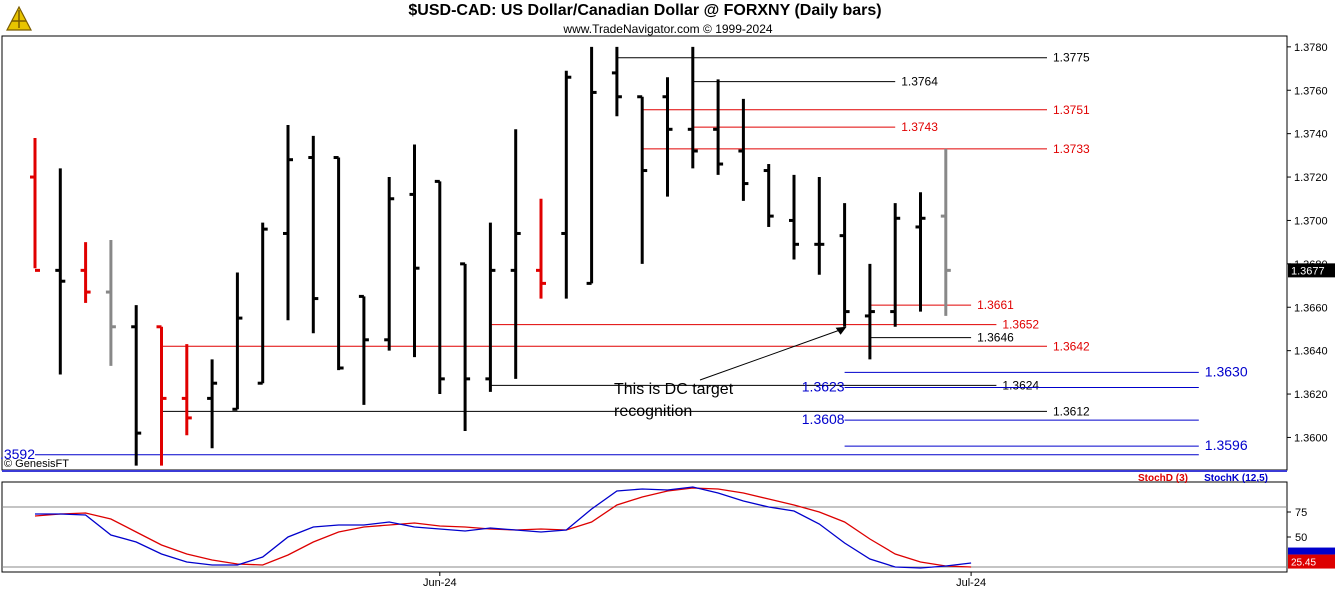 This screenshot has width=1336, height=591. What do you see at coordinates (1311, 308) in the screenshot?
I see `y-tick-label: 1.3660` at bounding box center [1311, 308].